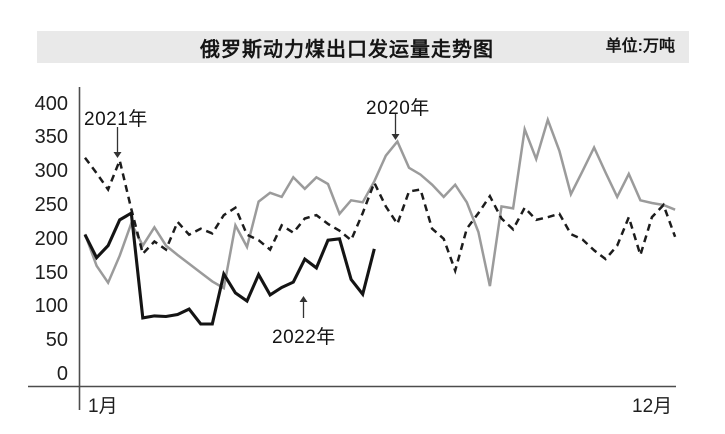  I want to click on series-line-2022, so click(229, 268).